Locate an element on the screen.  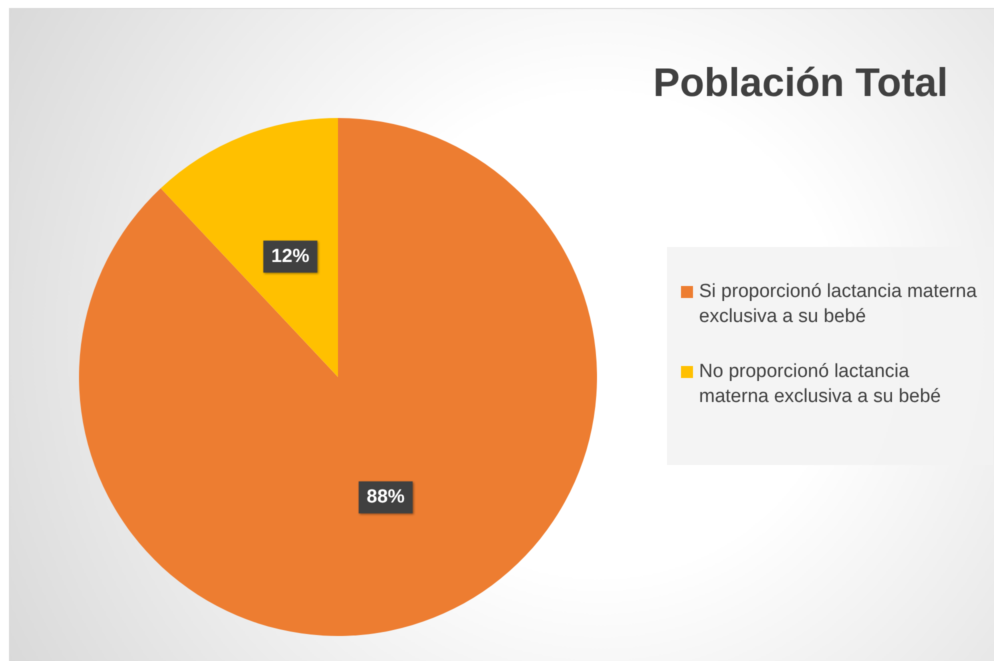
data-label: 88% is located at coordinates (385, 497).